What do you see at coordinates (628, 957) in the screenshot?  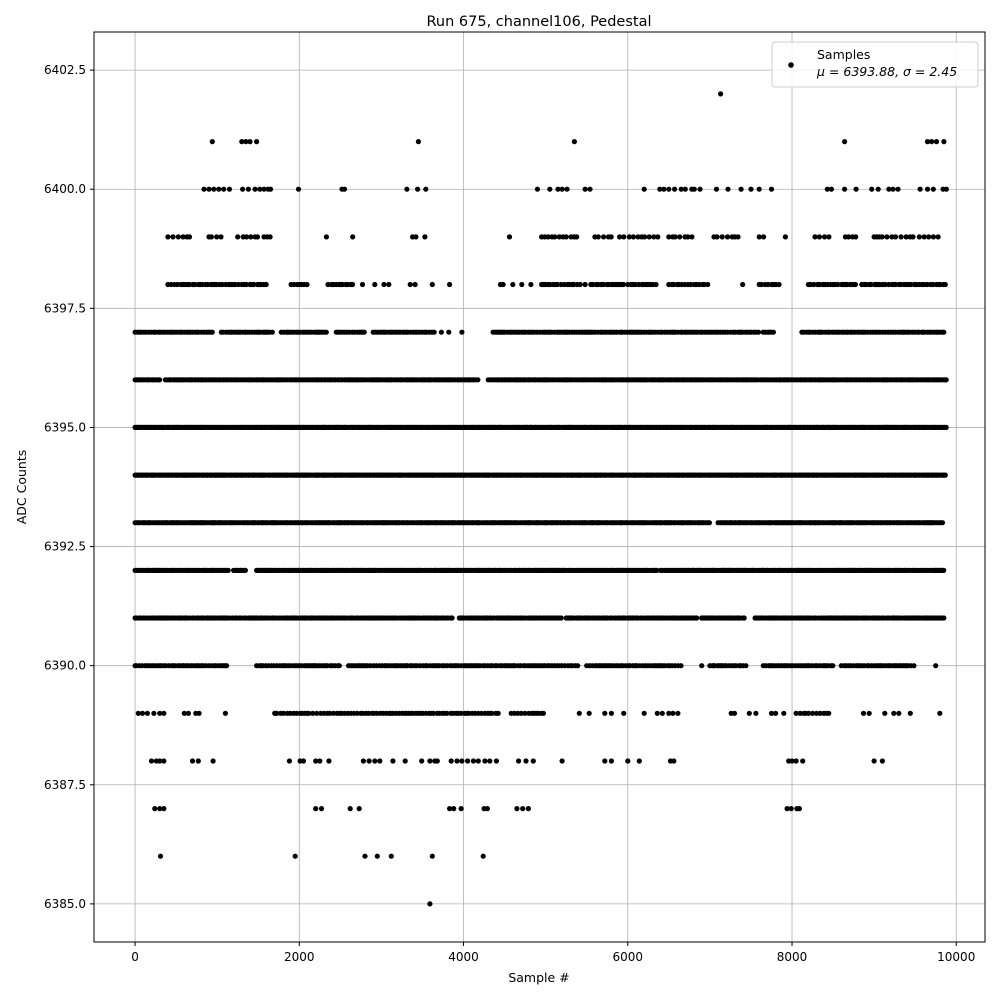 I see `x-tick-label: 6000` at bounding box center [628, 957].